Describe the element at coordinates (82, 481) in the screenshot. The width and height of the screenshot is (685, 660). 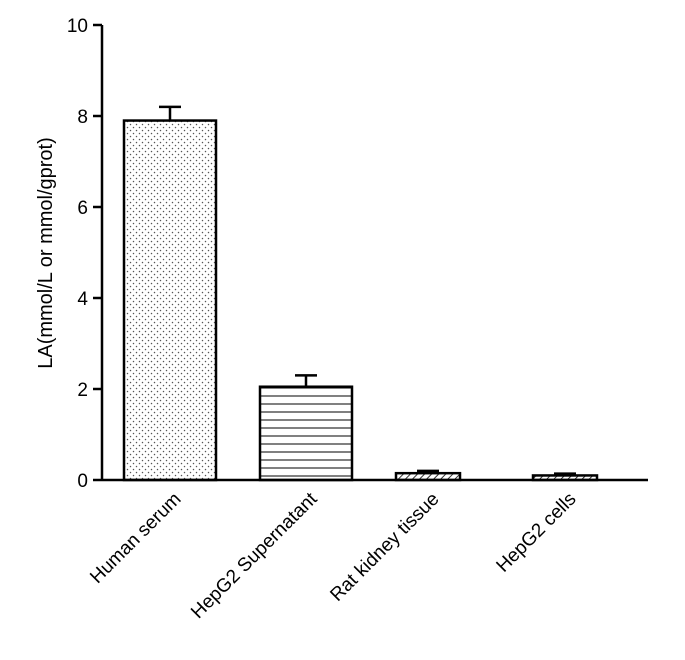
I see `y-tick-label: 0` at that location.